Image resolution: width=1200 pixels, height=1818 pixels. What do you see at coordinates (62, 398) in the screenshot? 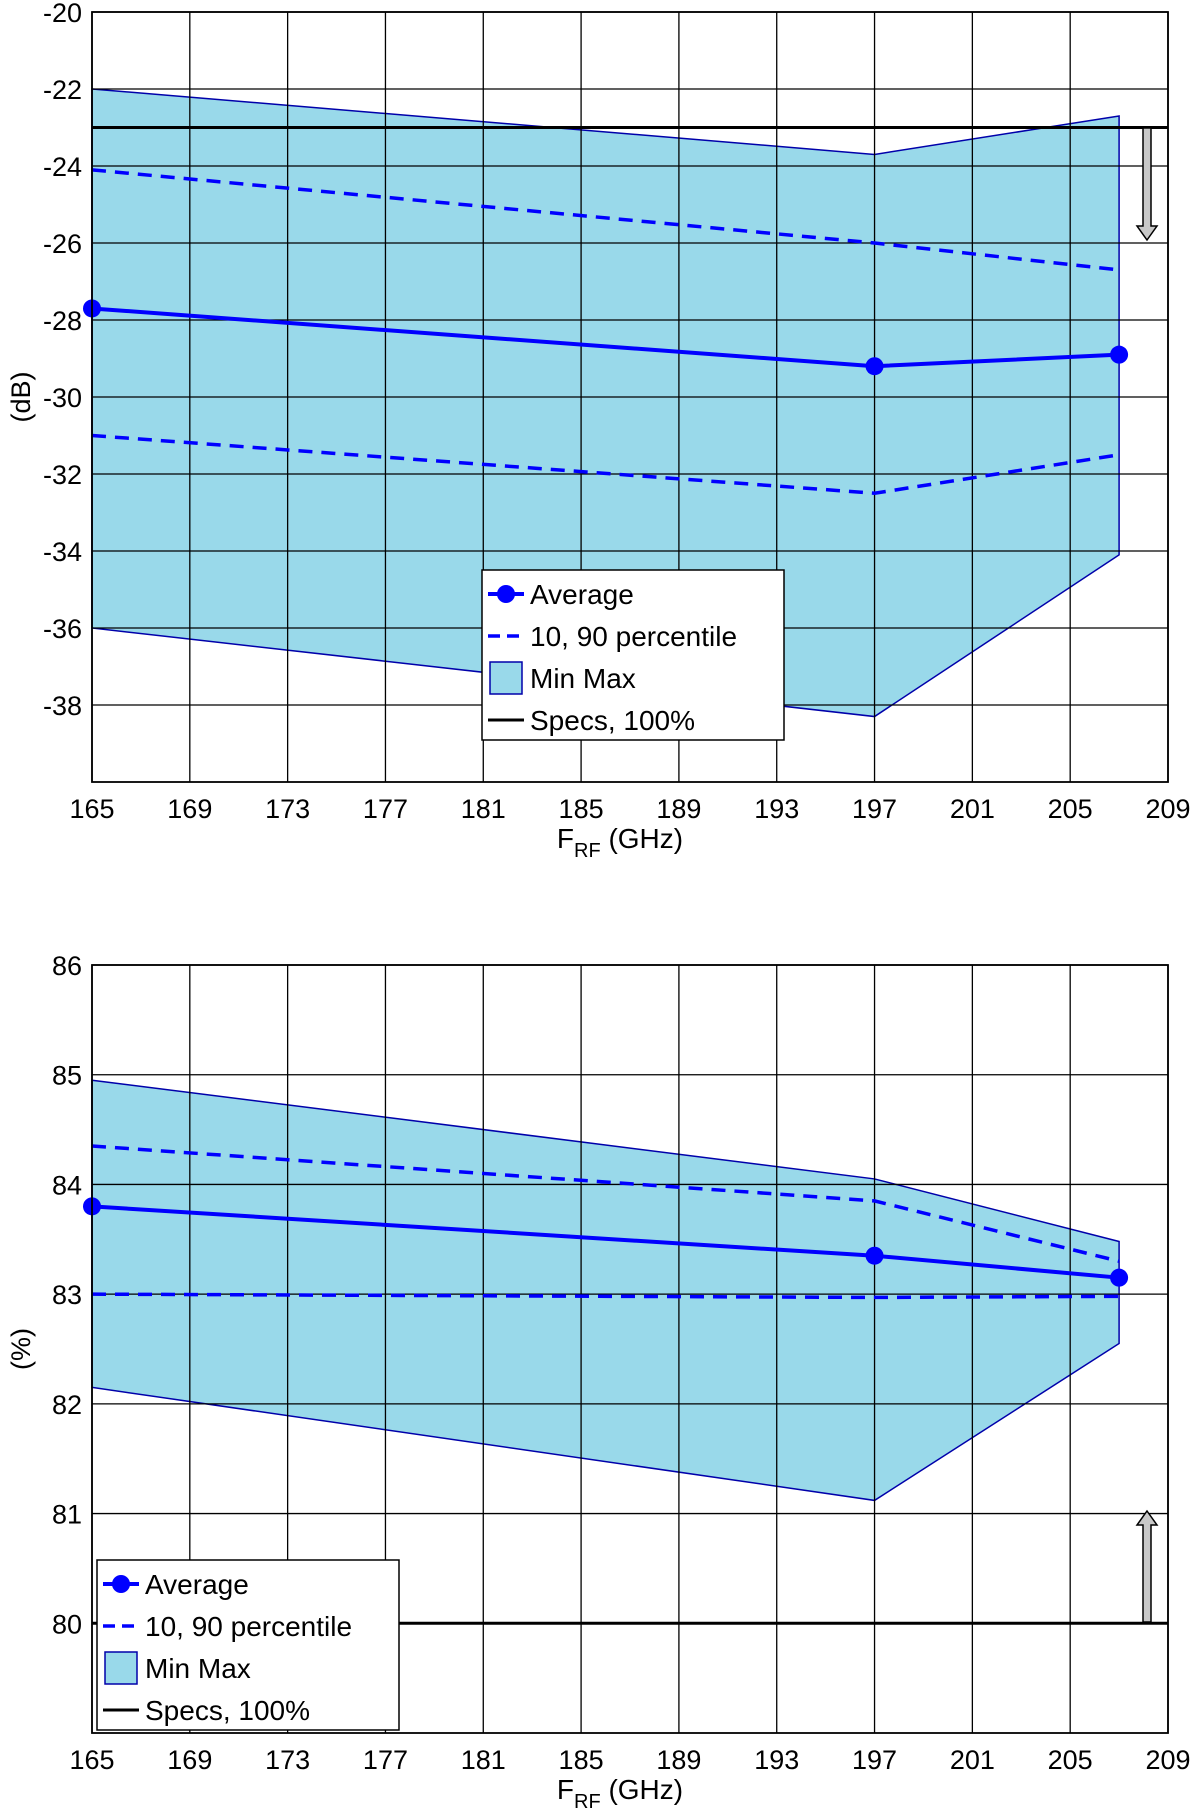
I see `y-tick-label: -30` at bounding box center [62, 398].